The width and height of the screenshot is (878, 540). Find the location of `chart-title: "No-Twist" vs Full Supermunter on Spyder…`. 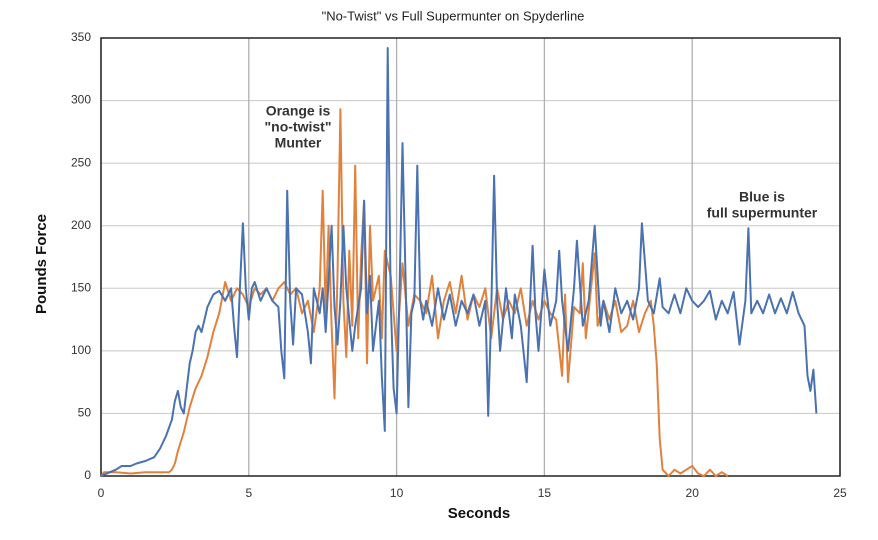

chart-title: "No-Twist" vs Full Supermunter on Spyder… is located at coordinates (453, 15).